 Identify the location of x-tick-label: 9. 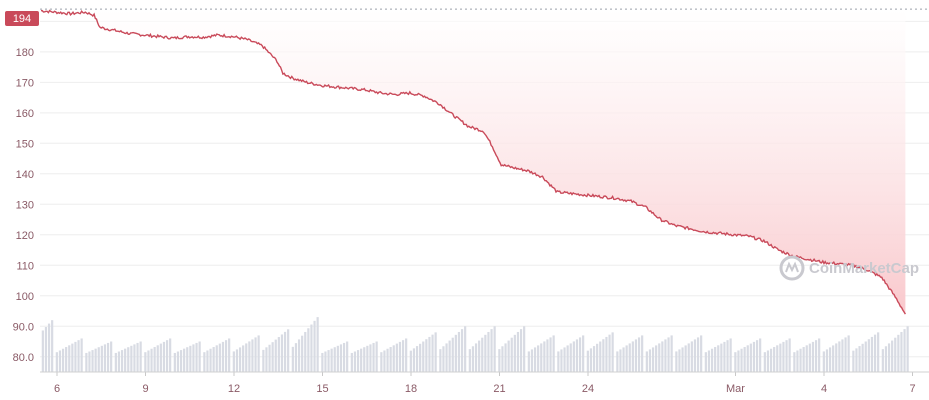
(145, 389).